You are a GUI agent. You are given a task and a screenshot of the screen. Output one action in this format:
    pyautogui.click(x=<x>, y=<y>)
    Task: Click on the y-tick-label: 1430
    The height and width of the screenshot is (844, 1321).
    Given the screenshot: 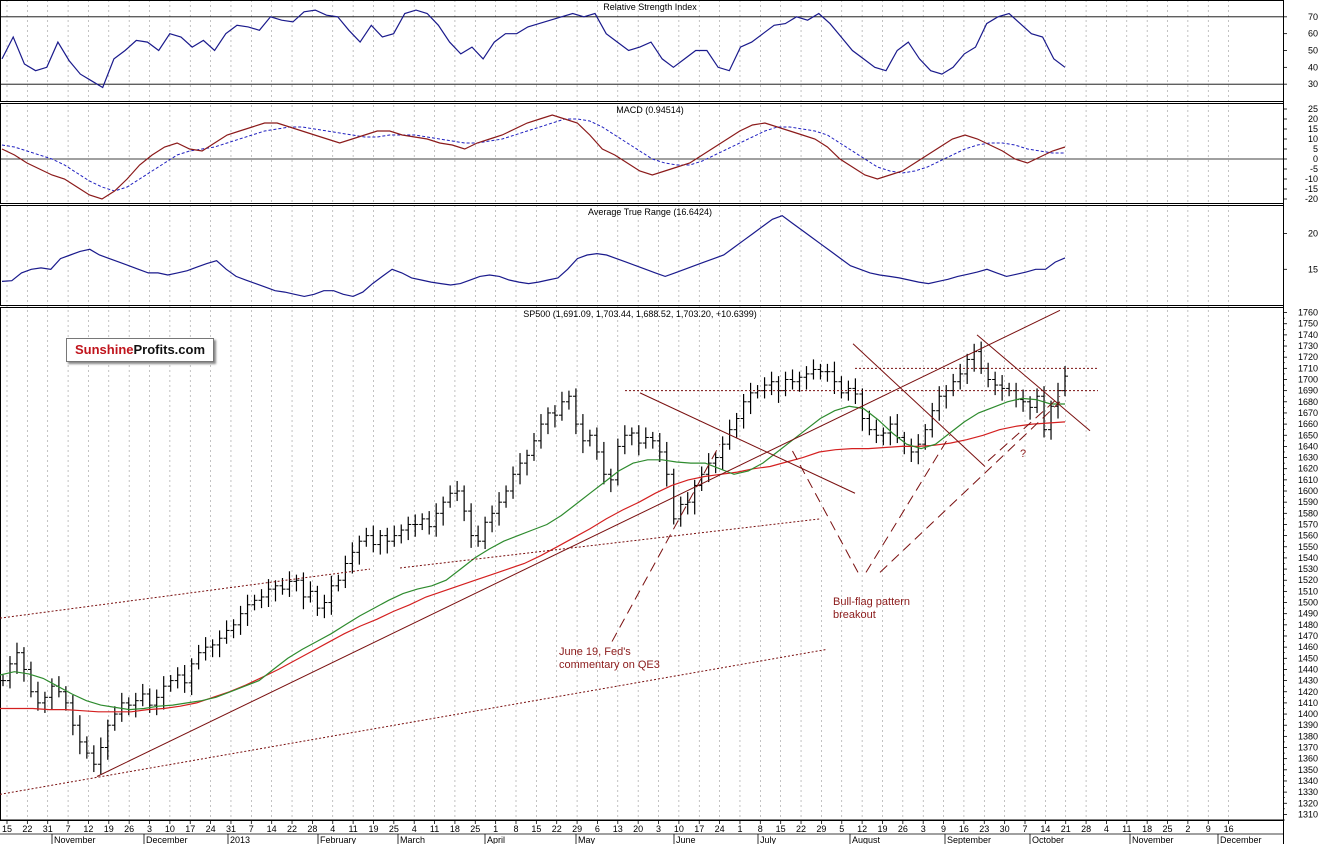 What is the action you would take?
    pyautogui.click(x=1308, y=681)
    